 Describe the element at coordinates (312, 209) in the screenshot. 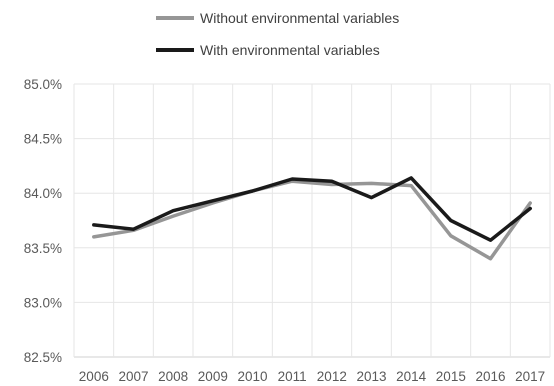

I see `series-line-with-env` at that location.